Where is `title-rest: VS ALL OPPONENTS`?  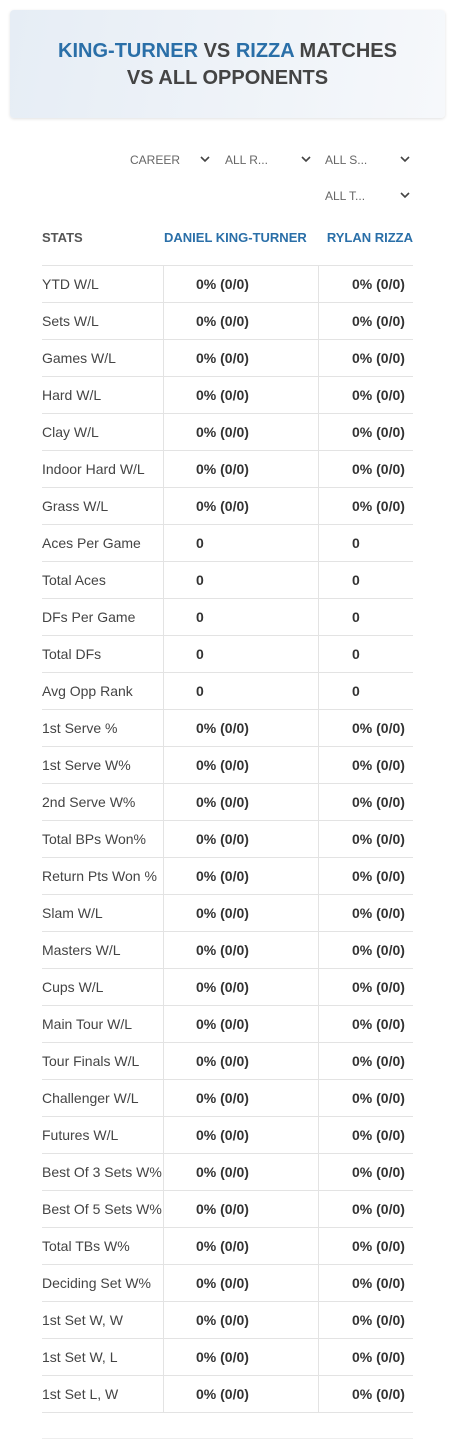 title-rest: VS ALL OPPONENTS is located at coordinates (227, 78).